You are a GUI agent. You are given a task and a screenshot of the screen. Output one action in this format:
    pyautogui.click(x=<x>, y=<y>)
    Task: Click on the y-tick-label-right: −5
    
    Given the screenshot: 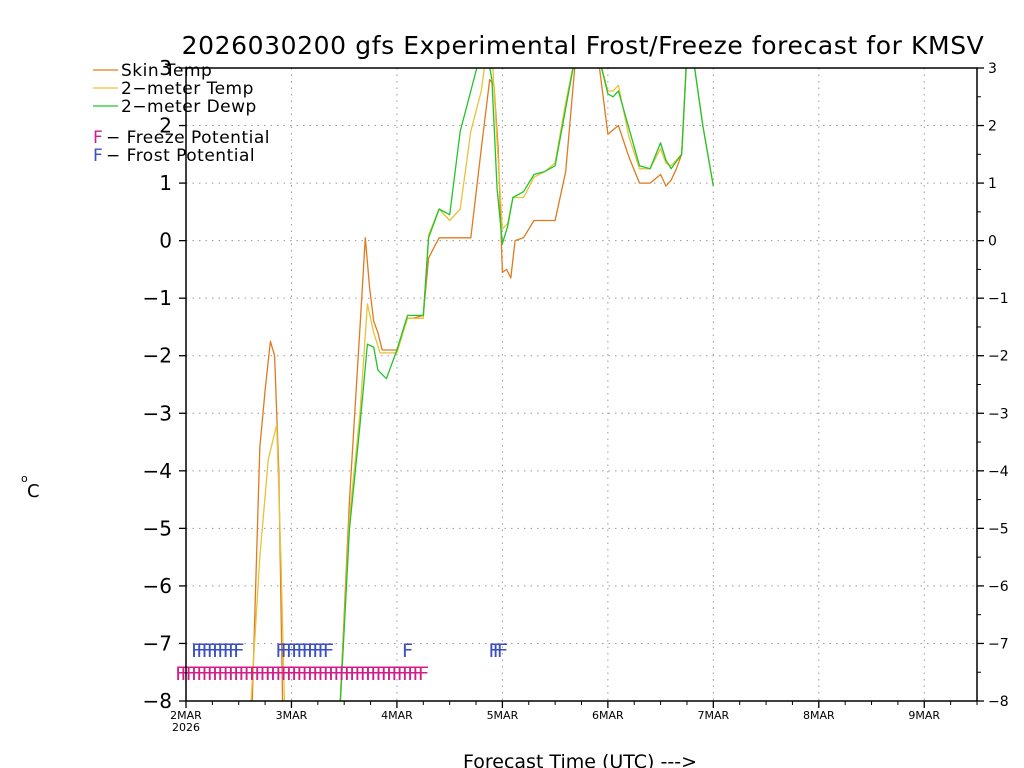 What is the action you would take?
    pyautogui.click(x=998, y=529)
    